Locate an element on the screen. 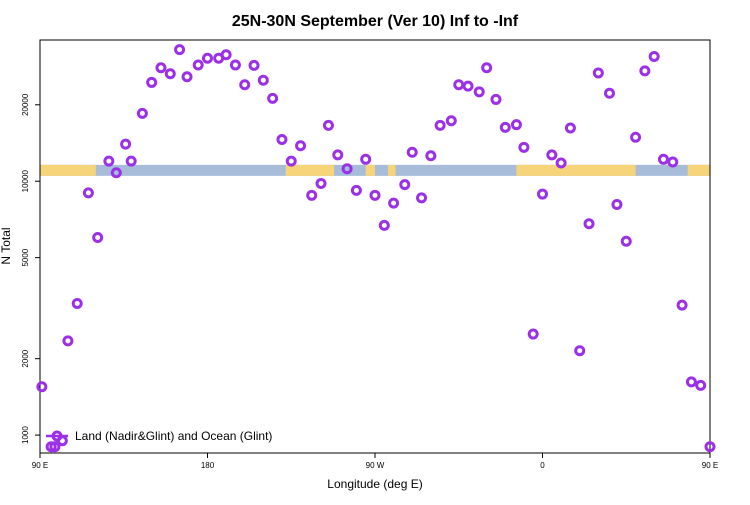  y-axis: 1000 2000 5000 10000 20000 is located at coordinates (30, 268).